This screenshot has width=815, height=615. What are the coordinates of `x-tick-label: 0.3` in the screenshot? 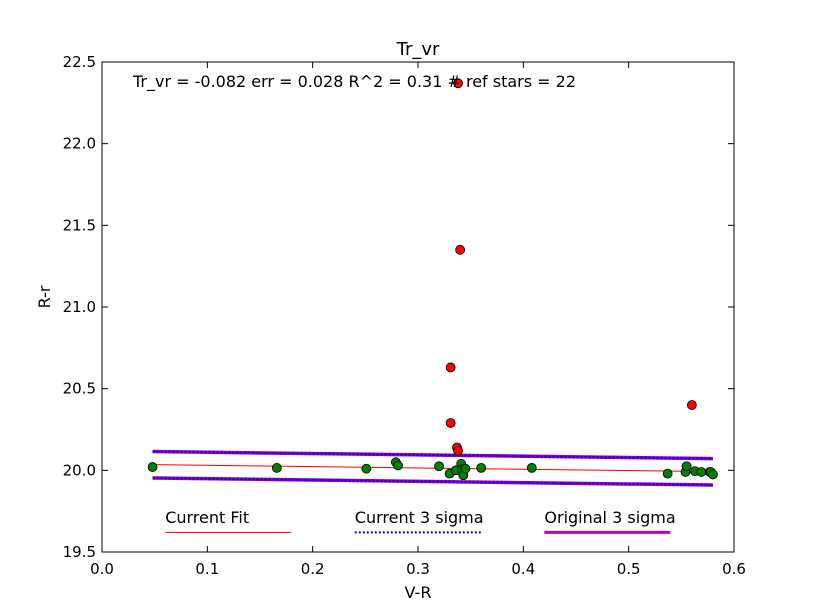 It's located at (418, 569).